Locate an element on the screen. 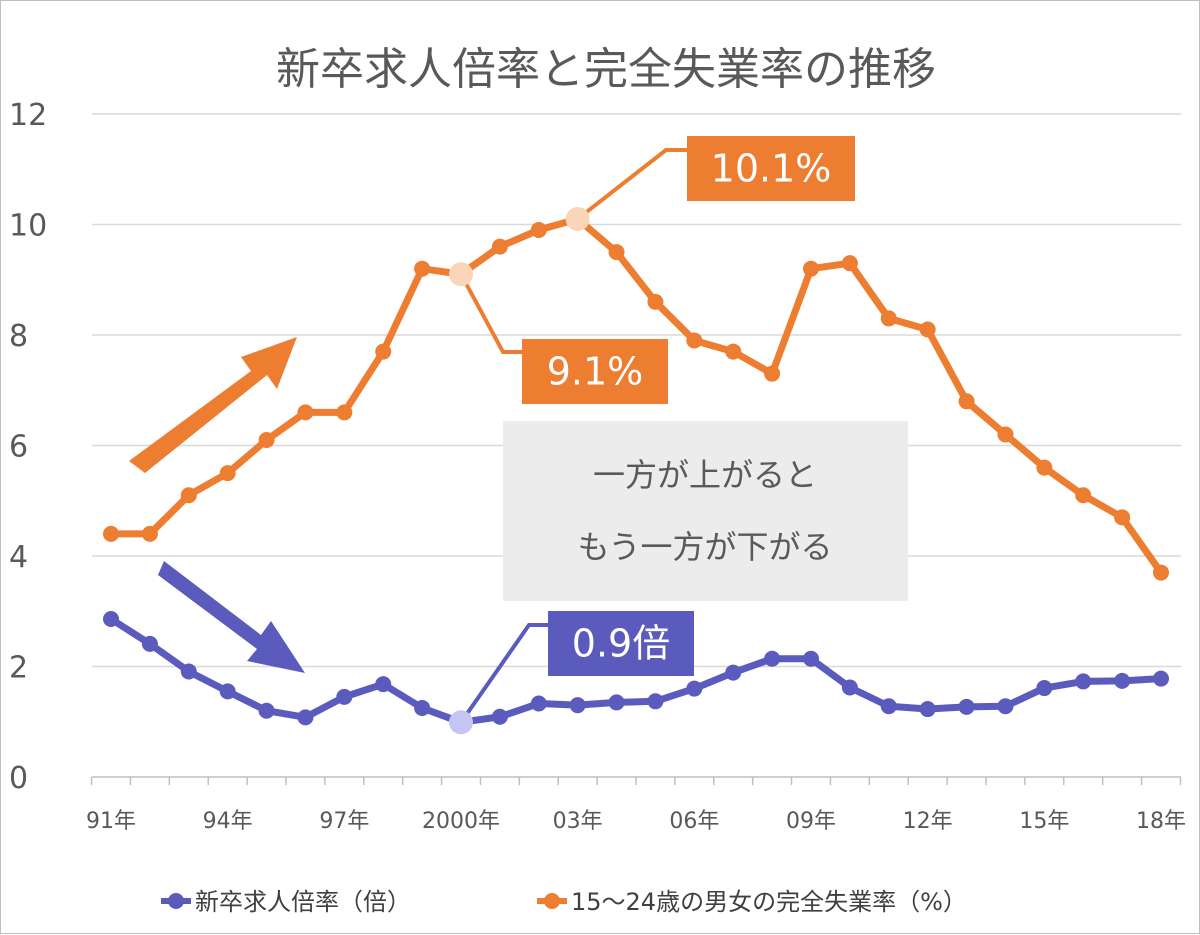 The width and height of the screenshot is (1200, 935). legend-item: 15～24歳の男女の完全失業率（%） is located at coordinates (752, 902).